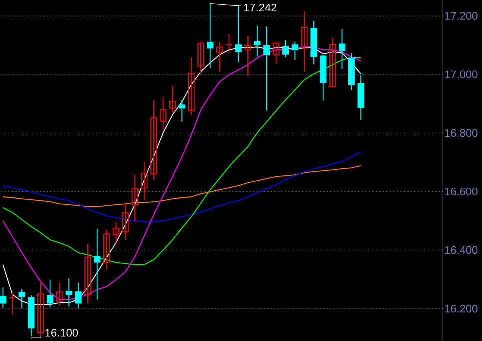 The image size is (482, 341). What do you see at coordinates (260, 8) in the screenshot?
I see `annotation: 17.242` at bounding box center [260, 8].